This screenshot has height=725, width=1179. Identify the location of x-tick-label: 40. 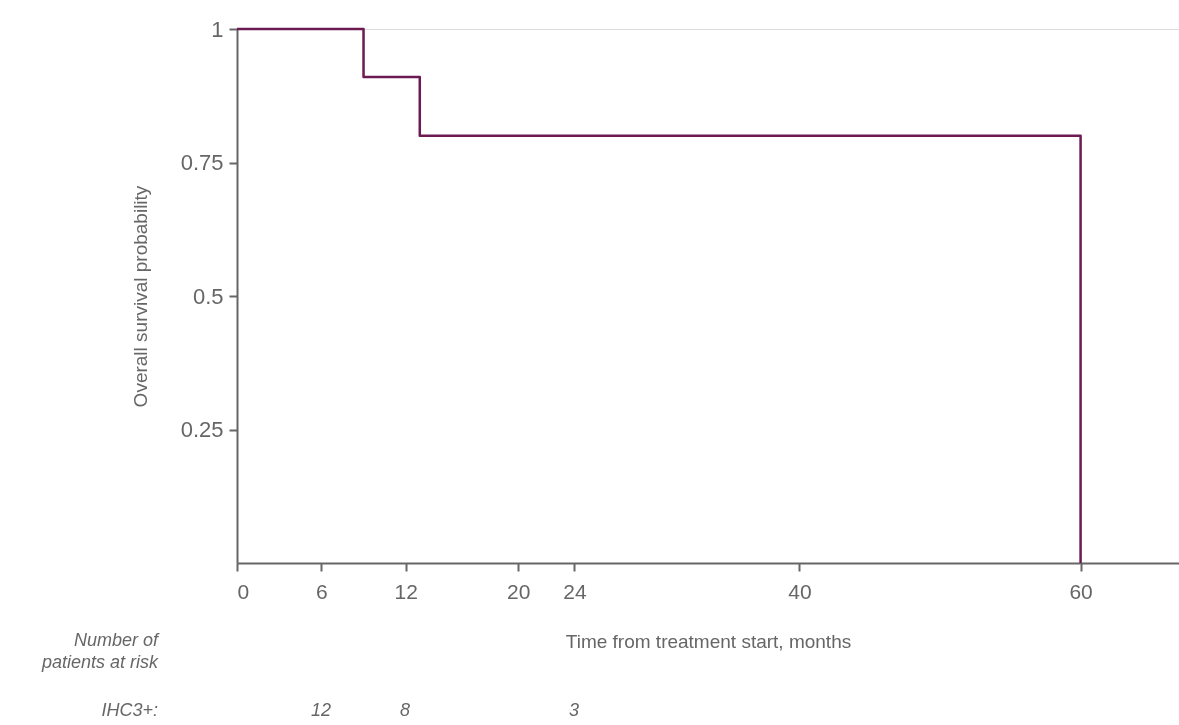
(800, 591).